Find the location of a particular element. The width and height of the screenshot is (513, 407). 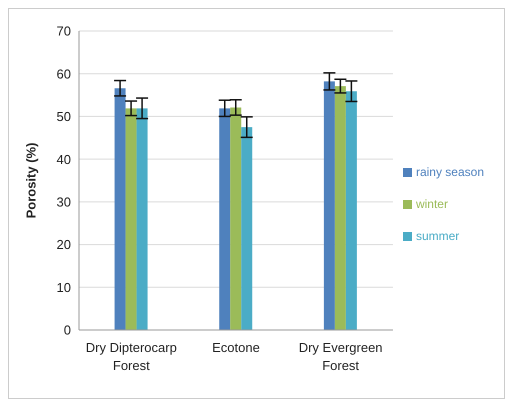

x-tick-label: Dry Evergreen Forest is located at coordinates (340, 356).